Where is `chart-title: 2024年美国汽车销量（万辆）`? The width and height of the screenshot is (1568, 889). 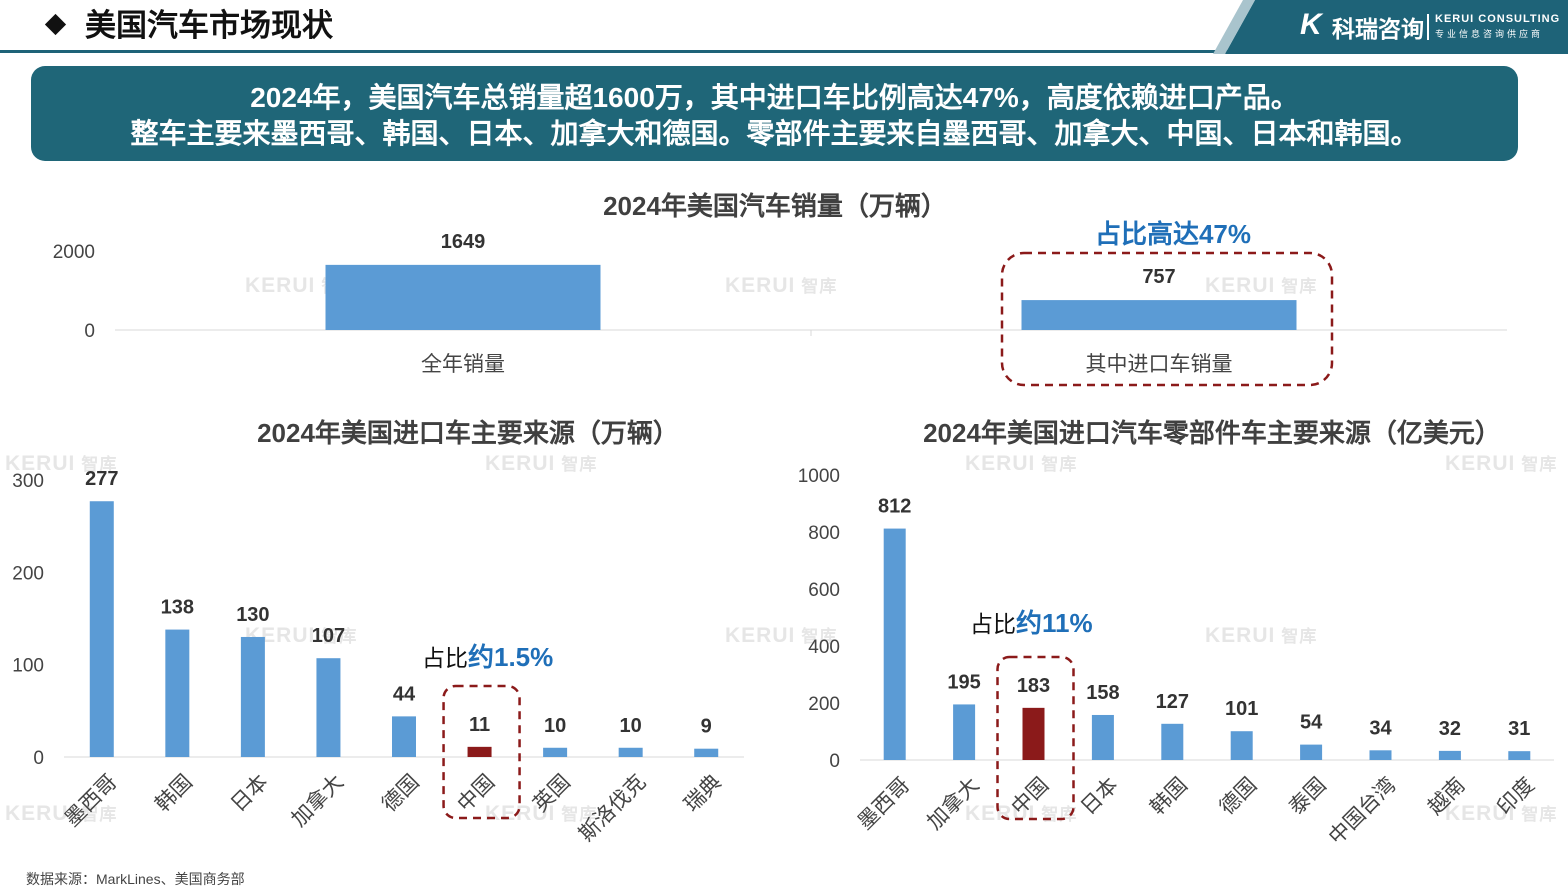
chart-title: 2024年美国汽车销量（万辆） is located at coordinates (775, 206).